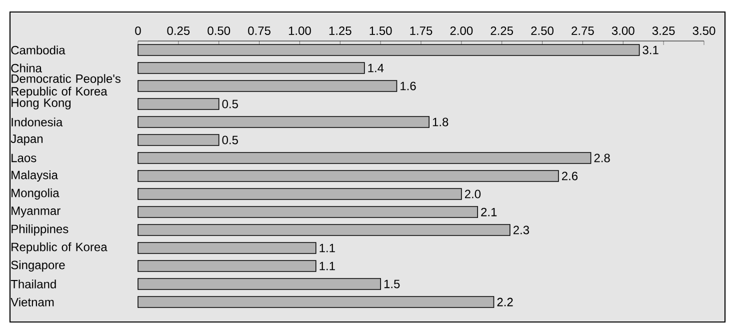  Describe the element at coordinates (602, 158) in the screenshot. I see `data-label: 2.8` at that location.